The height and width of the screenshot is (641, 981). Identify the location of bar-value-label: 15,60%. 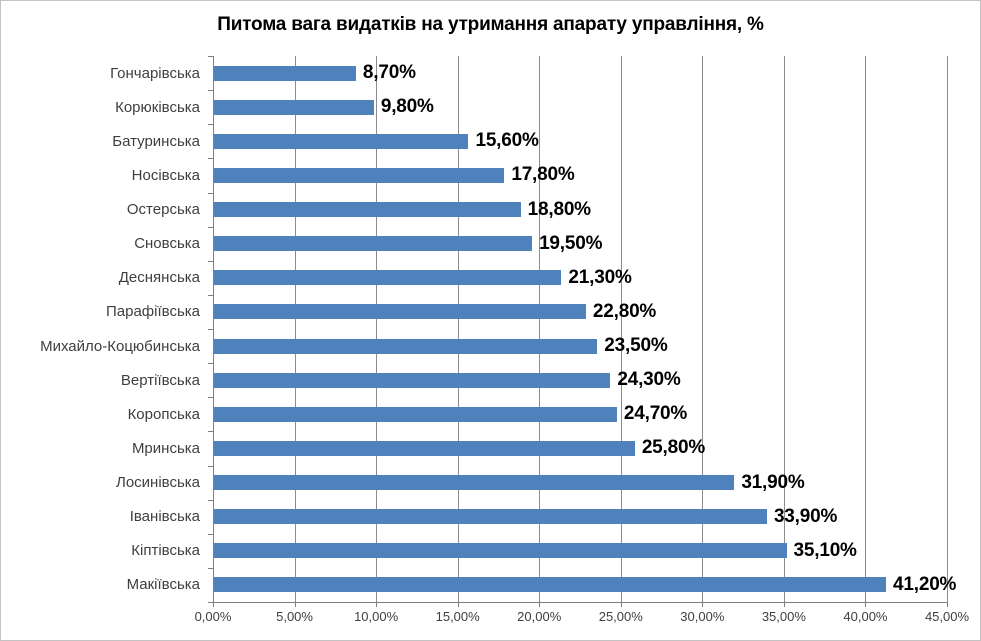
(507, 141).